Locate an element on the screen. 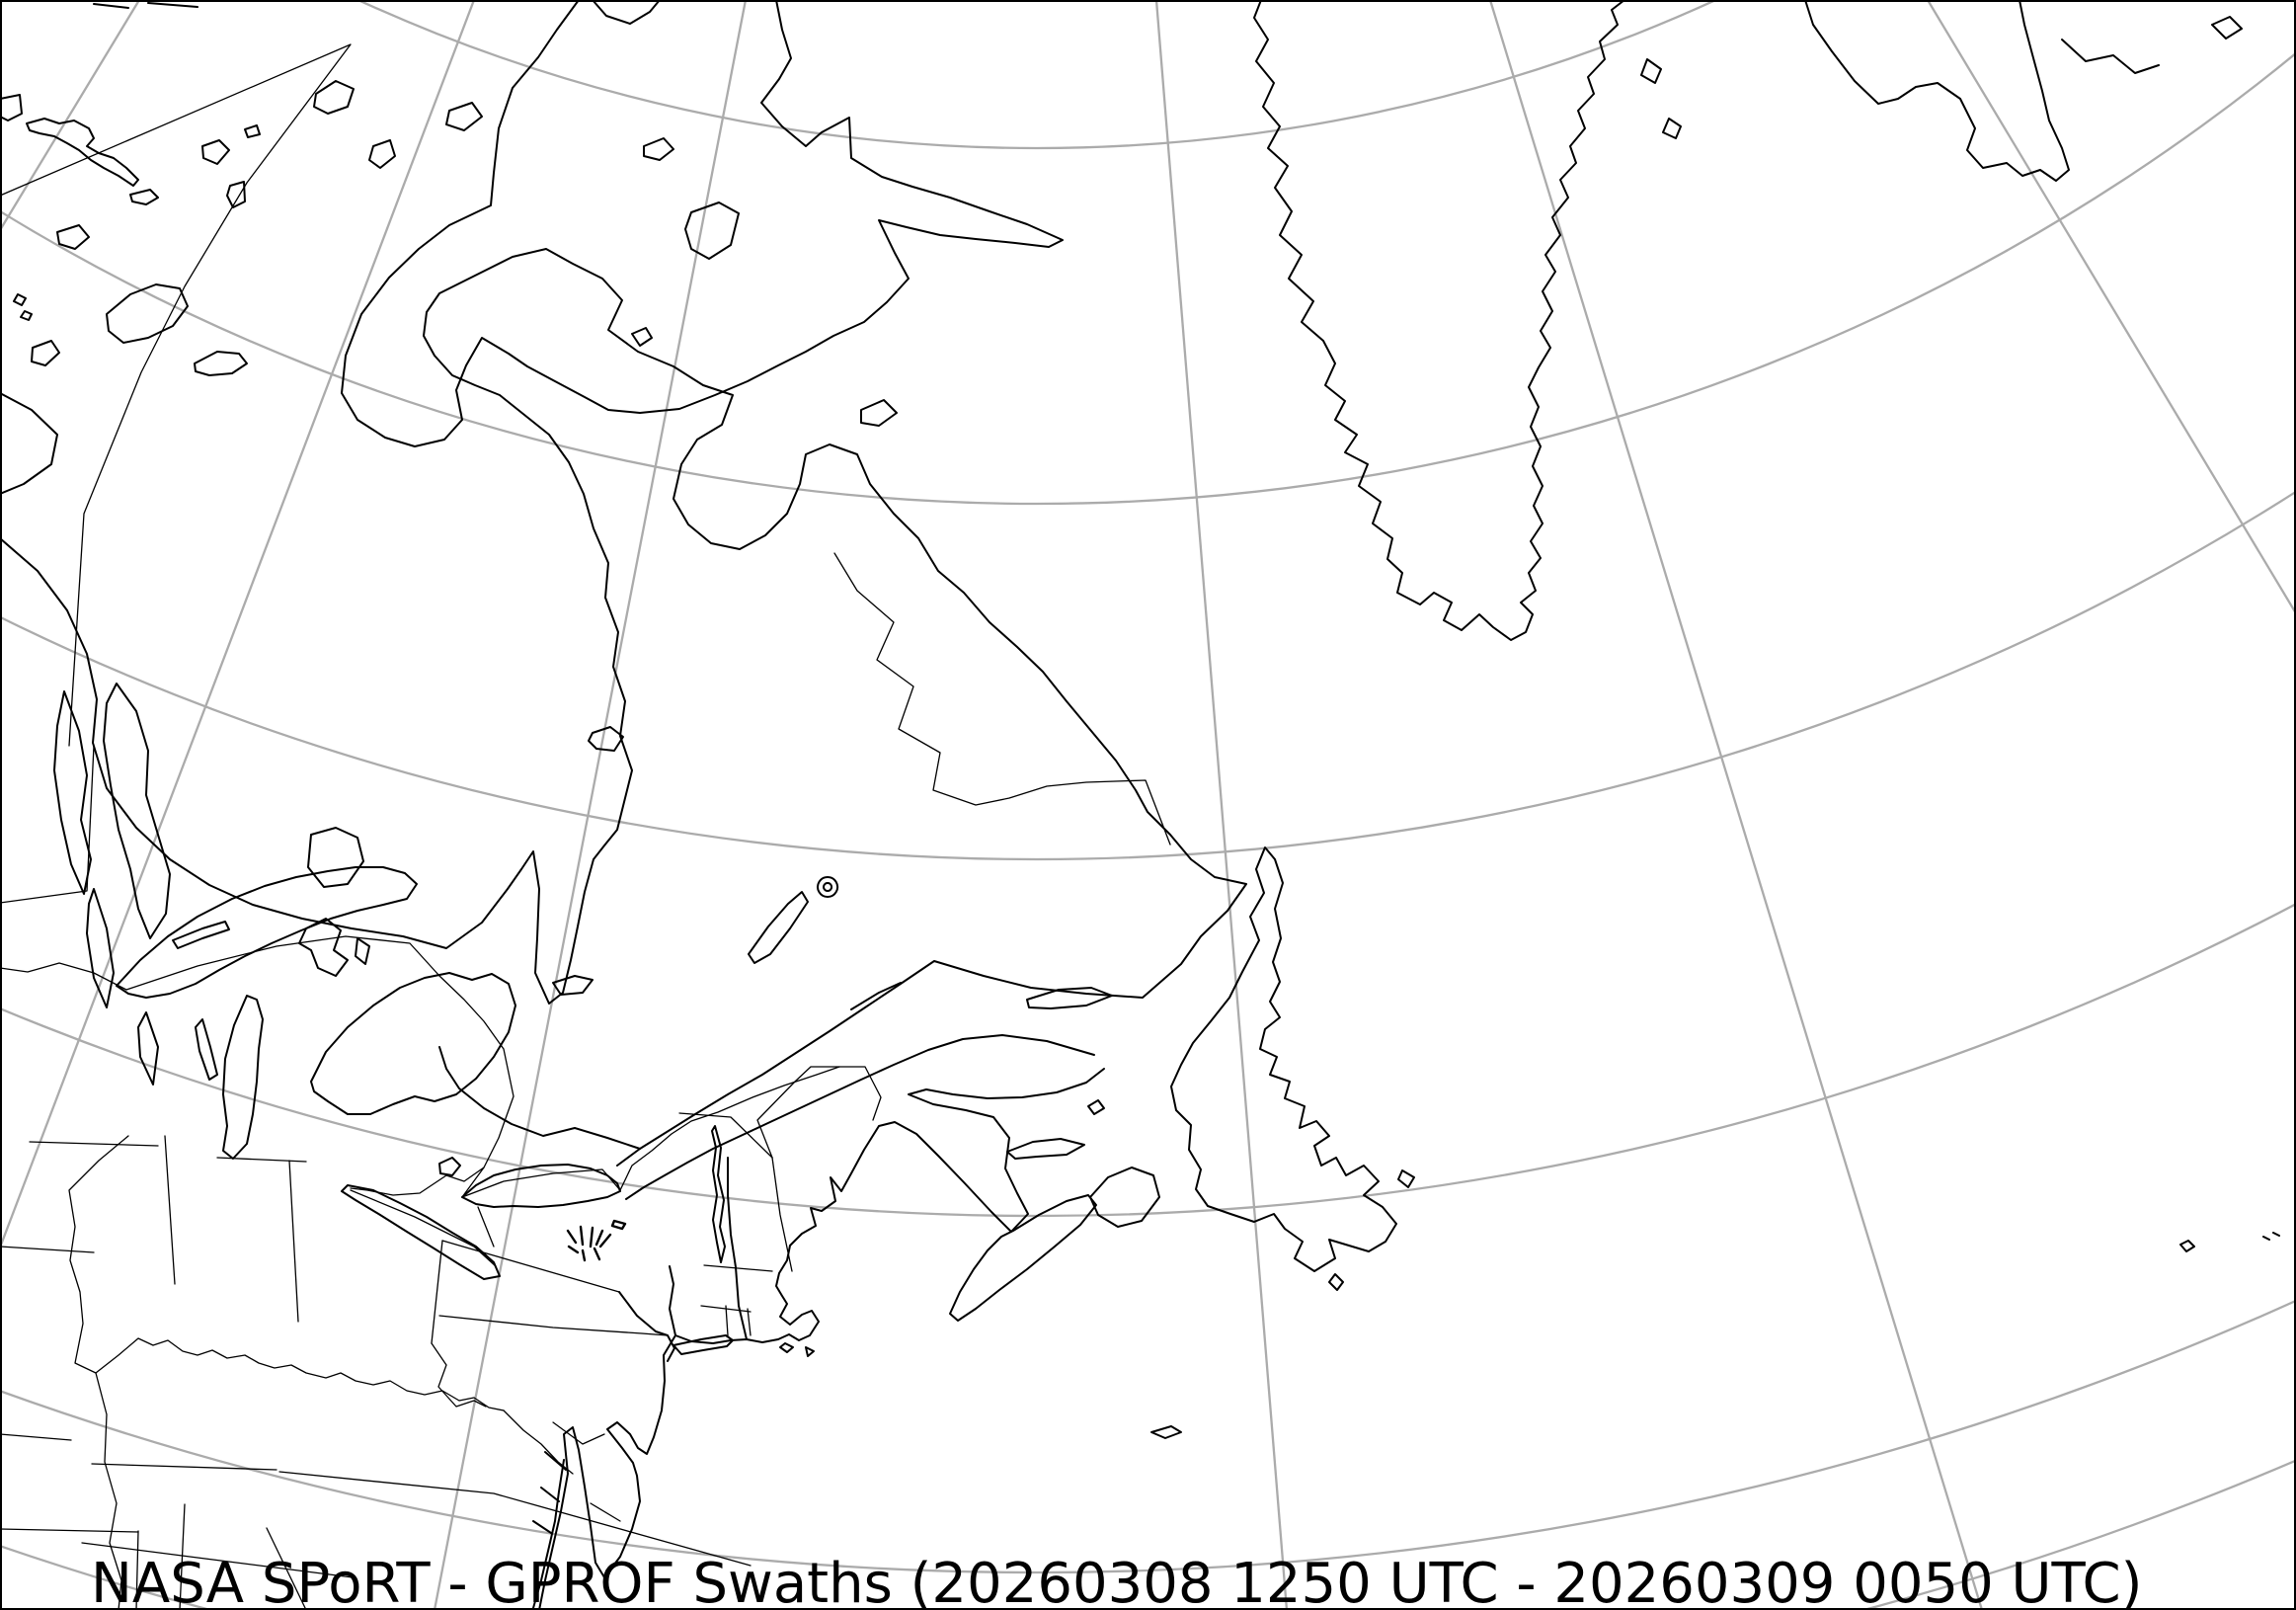  border-us-canada-lakes is located at coordinates (320, 1066).